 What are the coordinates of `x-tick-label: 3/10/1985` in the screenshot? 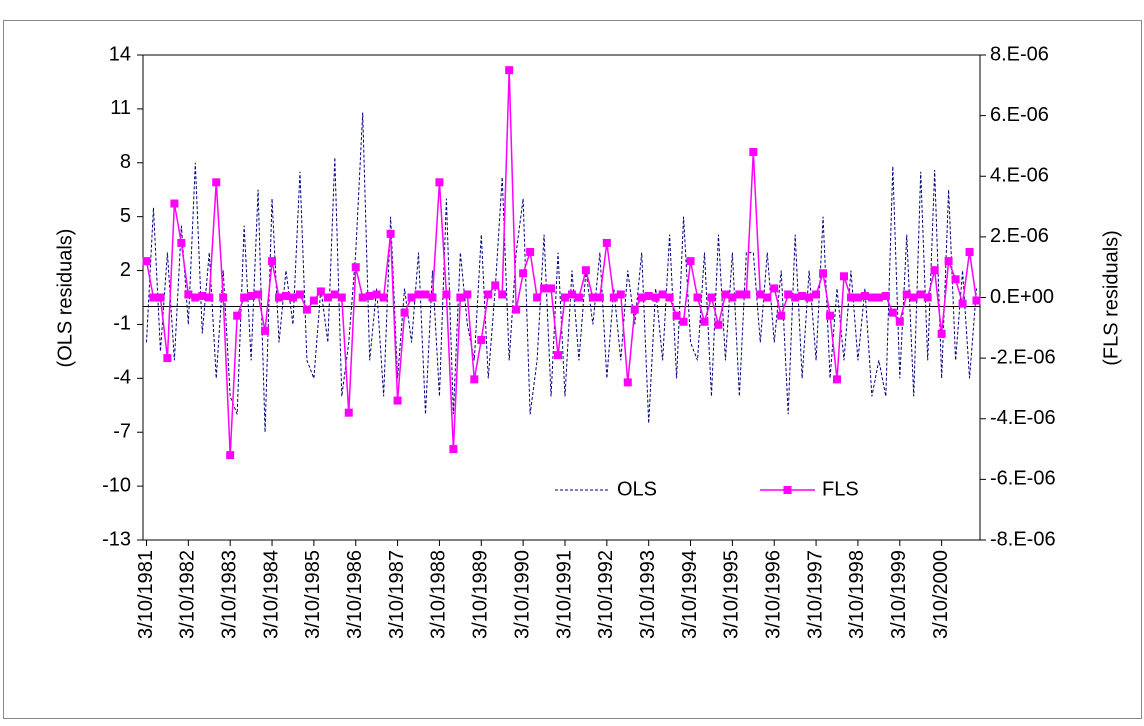 It's located at (313, 594).